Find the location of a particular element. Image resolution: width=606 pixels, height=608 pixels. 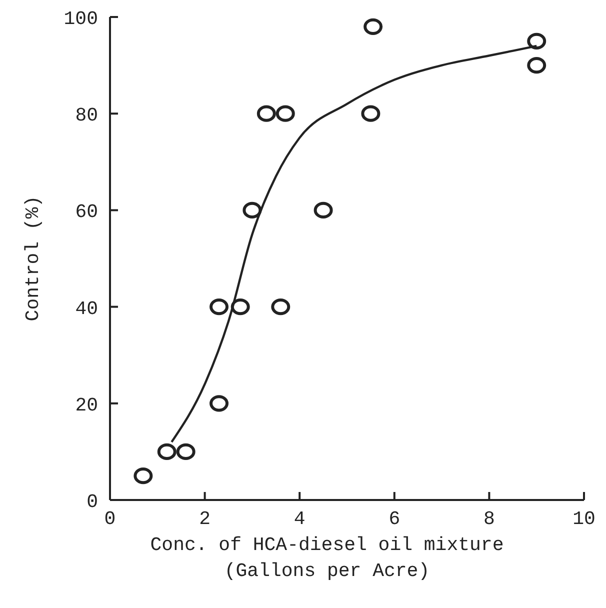

y-axis-title: Control (%) is located at coordinates (33, 259).